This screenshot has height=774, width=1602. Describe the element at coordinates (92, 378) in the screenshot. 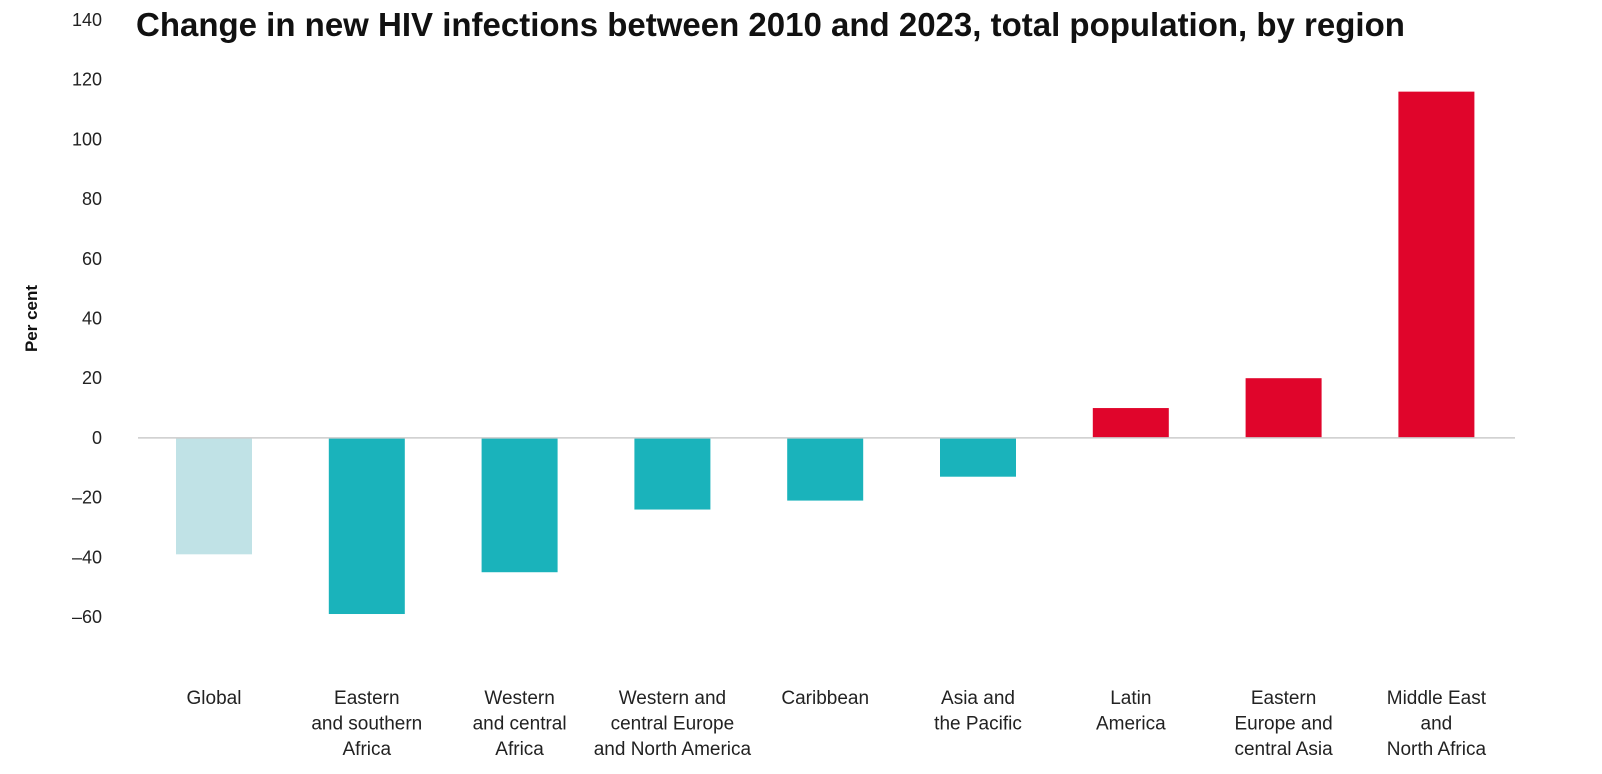

I see `y-tick-label: 20` at that location.